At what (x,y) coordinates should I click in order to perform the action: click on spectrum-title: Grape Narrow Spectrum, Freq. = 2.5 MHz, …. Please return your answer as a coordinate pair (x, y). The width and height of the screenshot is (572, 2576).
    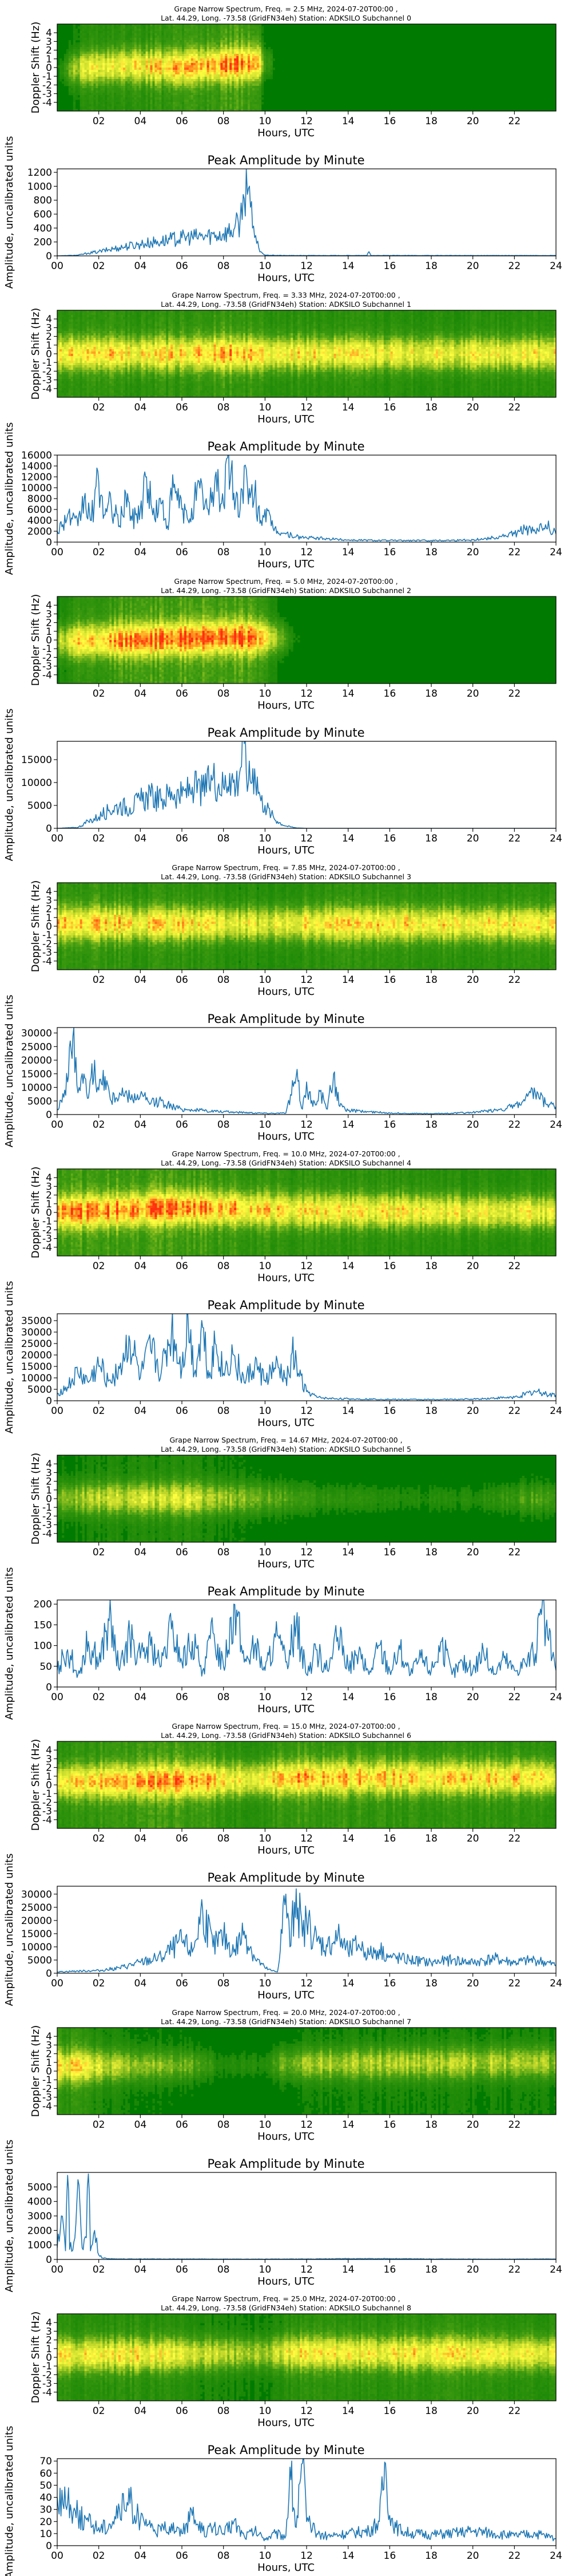
    Looking at the image, I should click on (286, 9).